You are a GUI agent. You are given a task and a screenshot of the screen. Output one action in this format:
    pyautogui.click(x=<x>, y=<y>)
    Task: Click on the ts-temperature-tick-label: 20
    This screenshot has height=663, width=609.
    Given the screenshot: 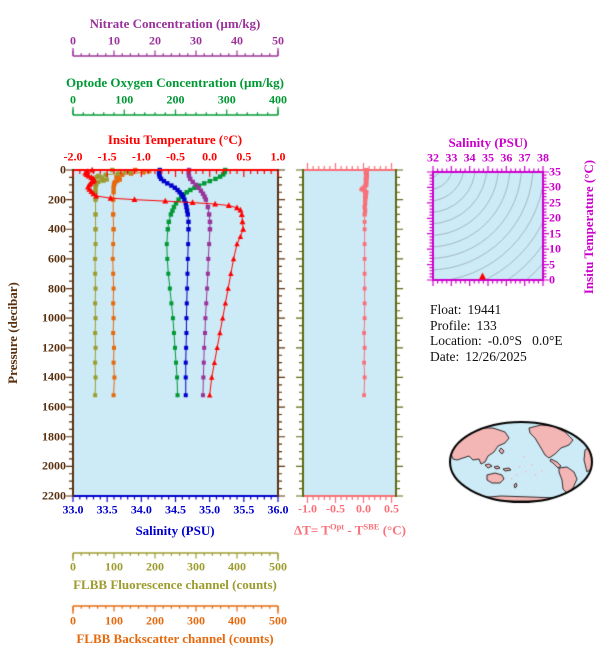 What is the action you would take?
    pyautogui.click(x=555, y=217)
    